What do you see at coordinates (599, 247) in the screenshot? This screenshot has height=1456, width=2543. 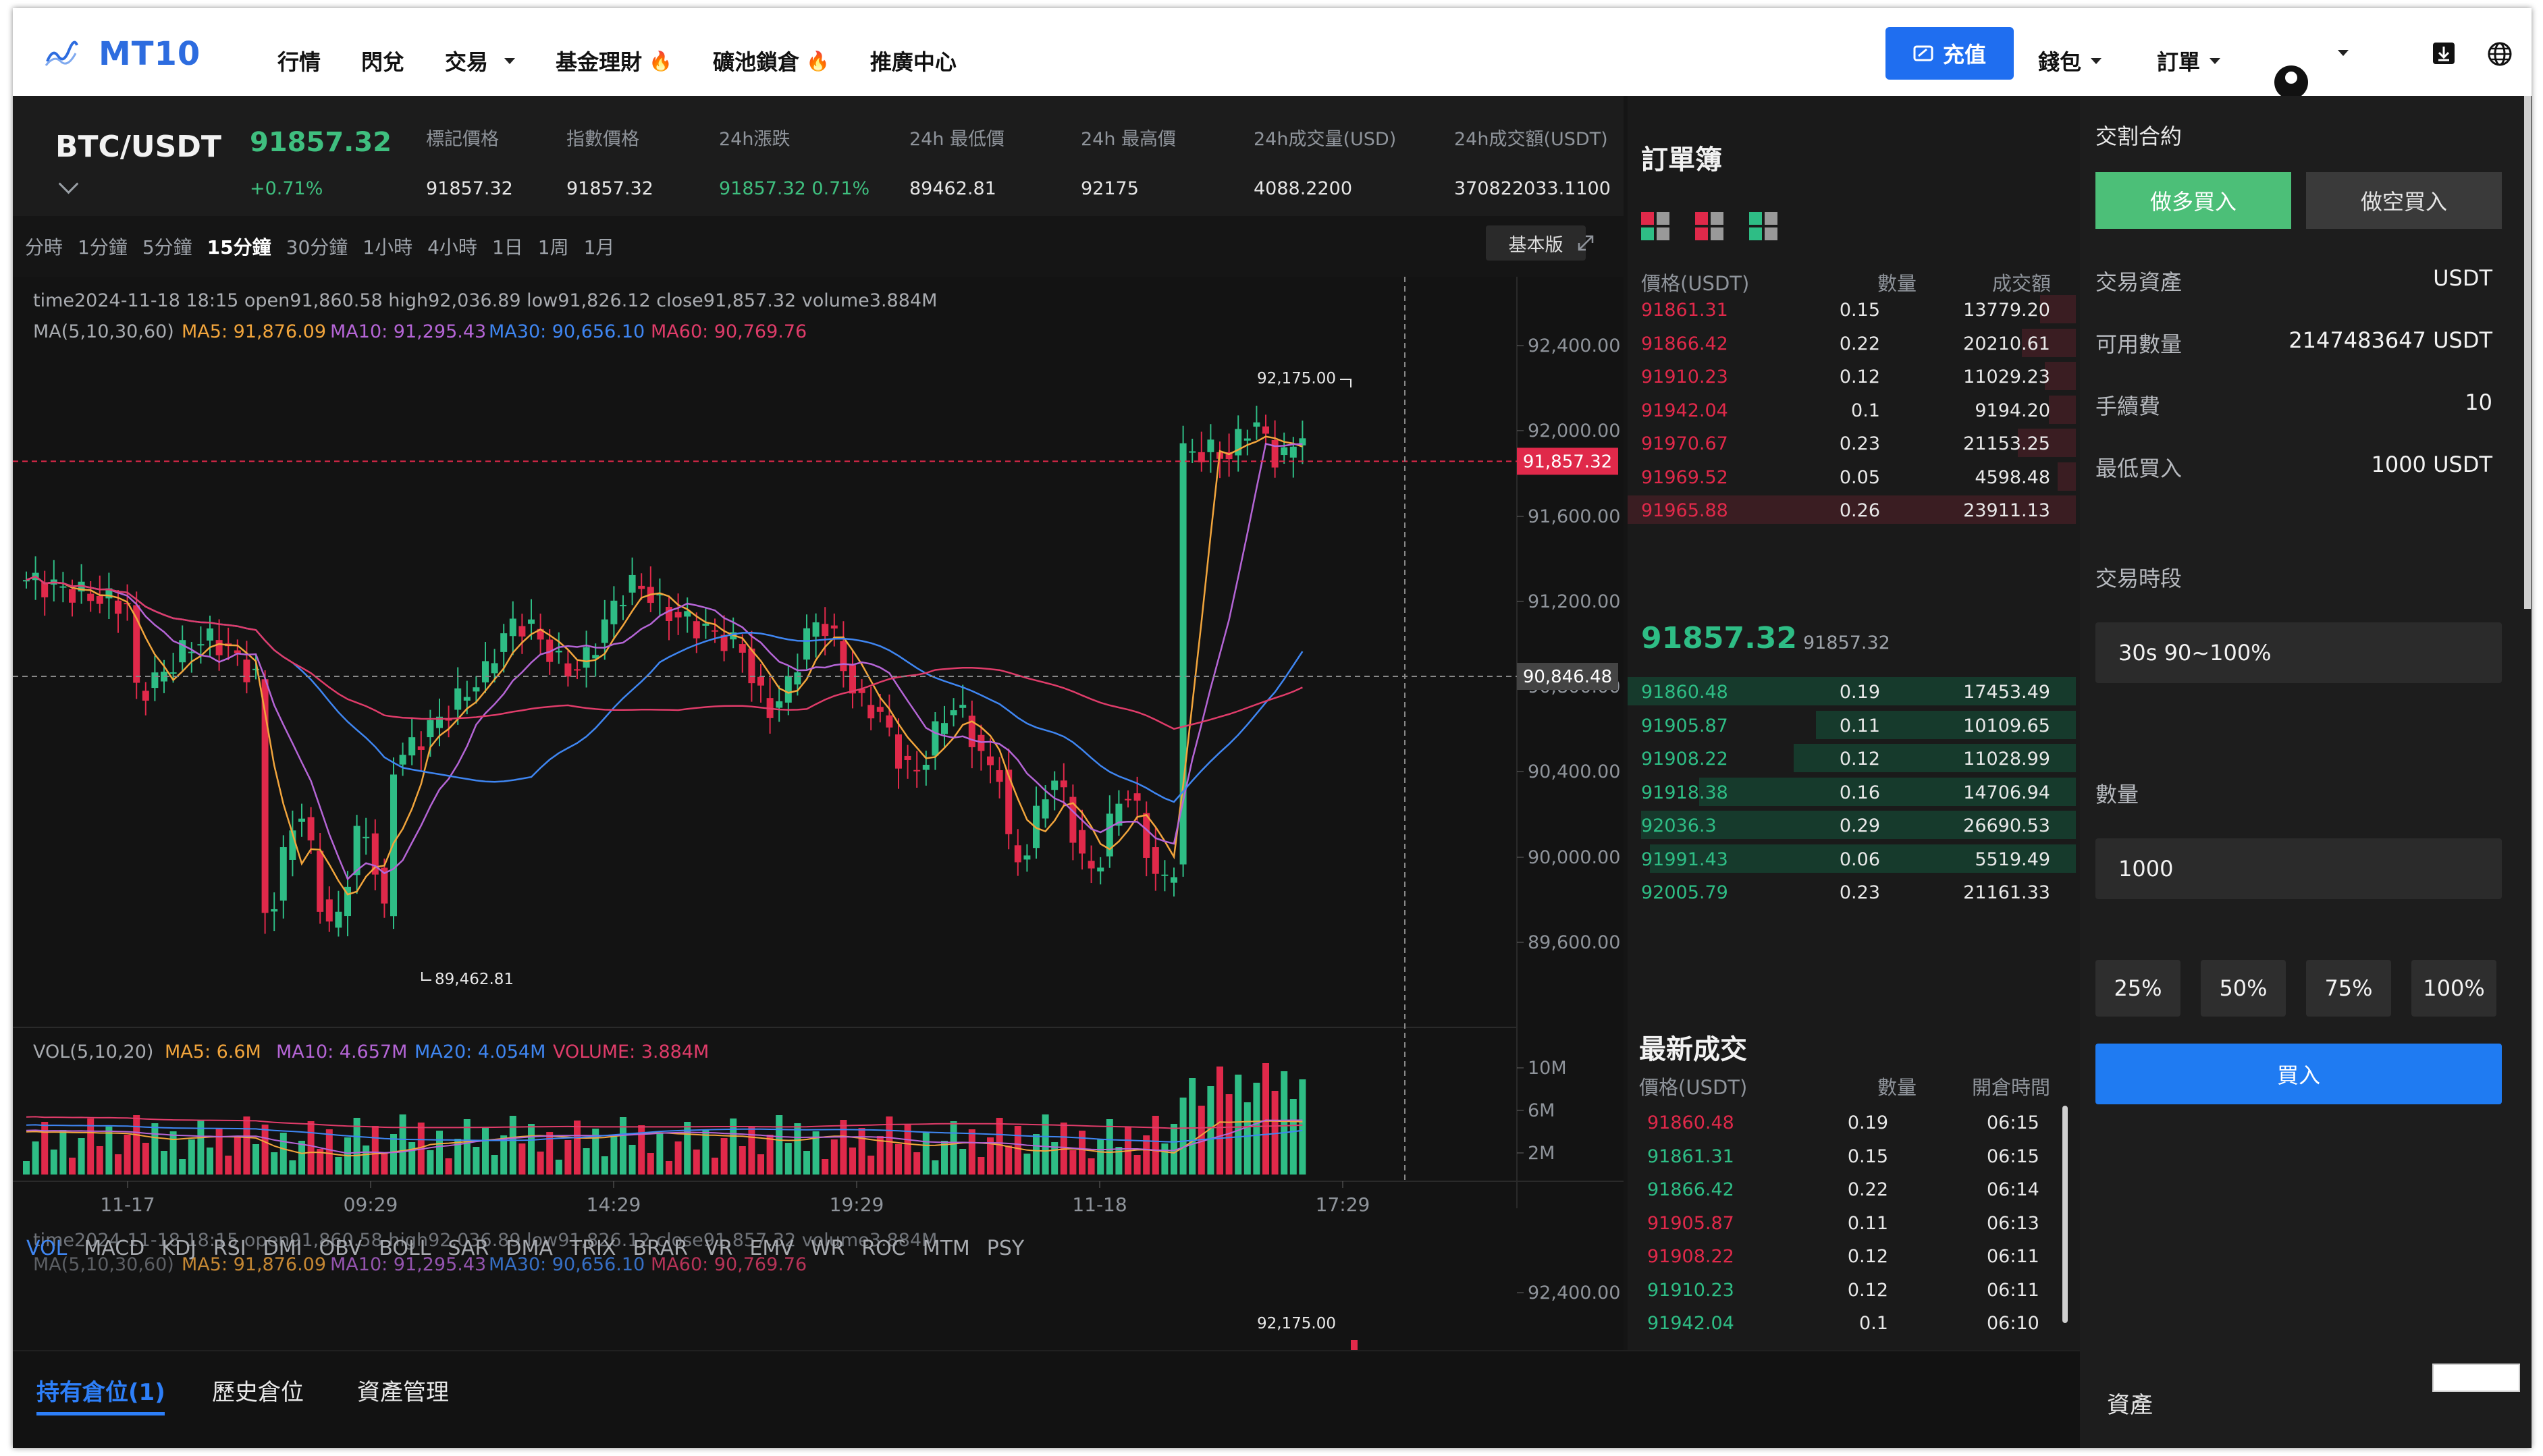 I see `timeframe-tab: 1月` at bounding box center [599, 247].